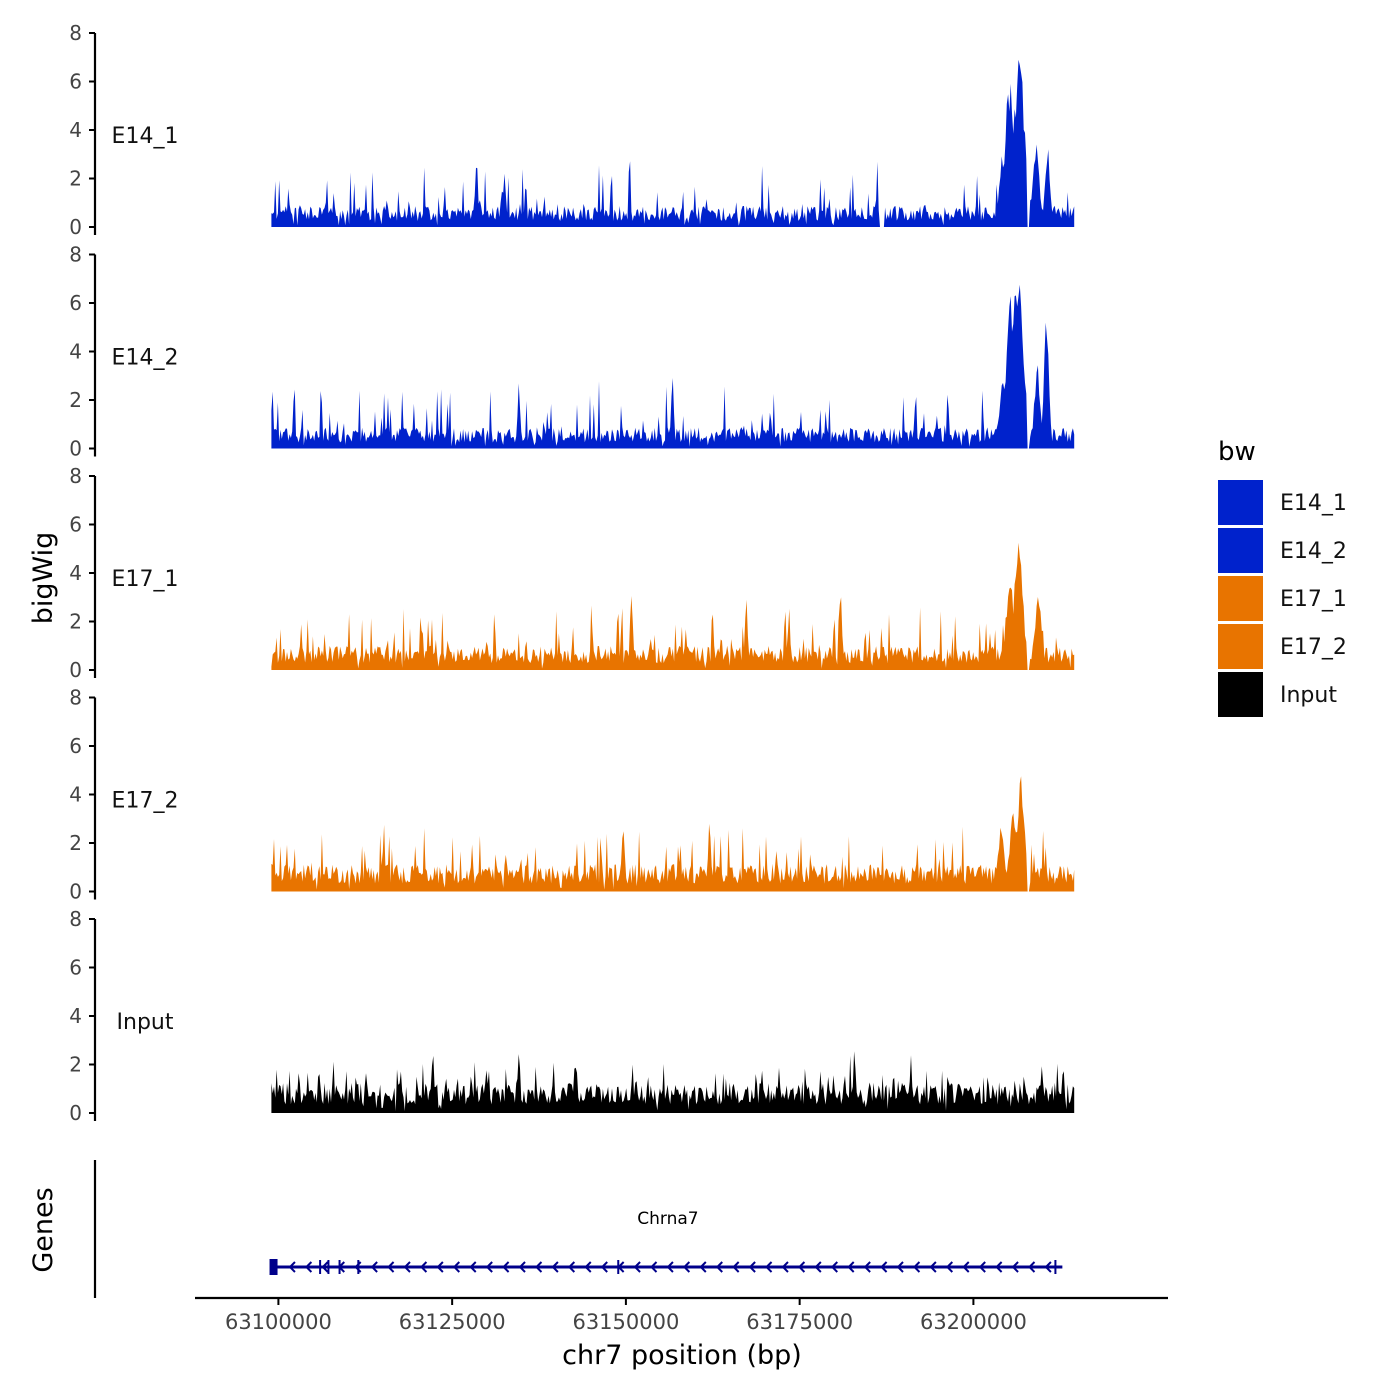  I want to click on track-E14_2: 0 2 4 6 8 E14_2, so click(572, 352).